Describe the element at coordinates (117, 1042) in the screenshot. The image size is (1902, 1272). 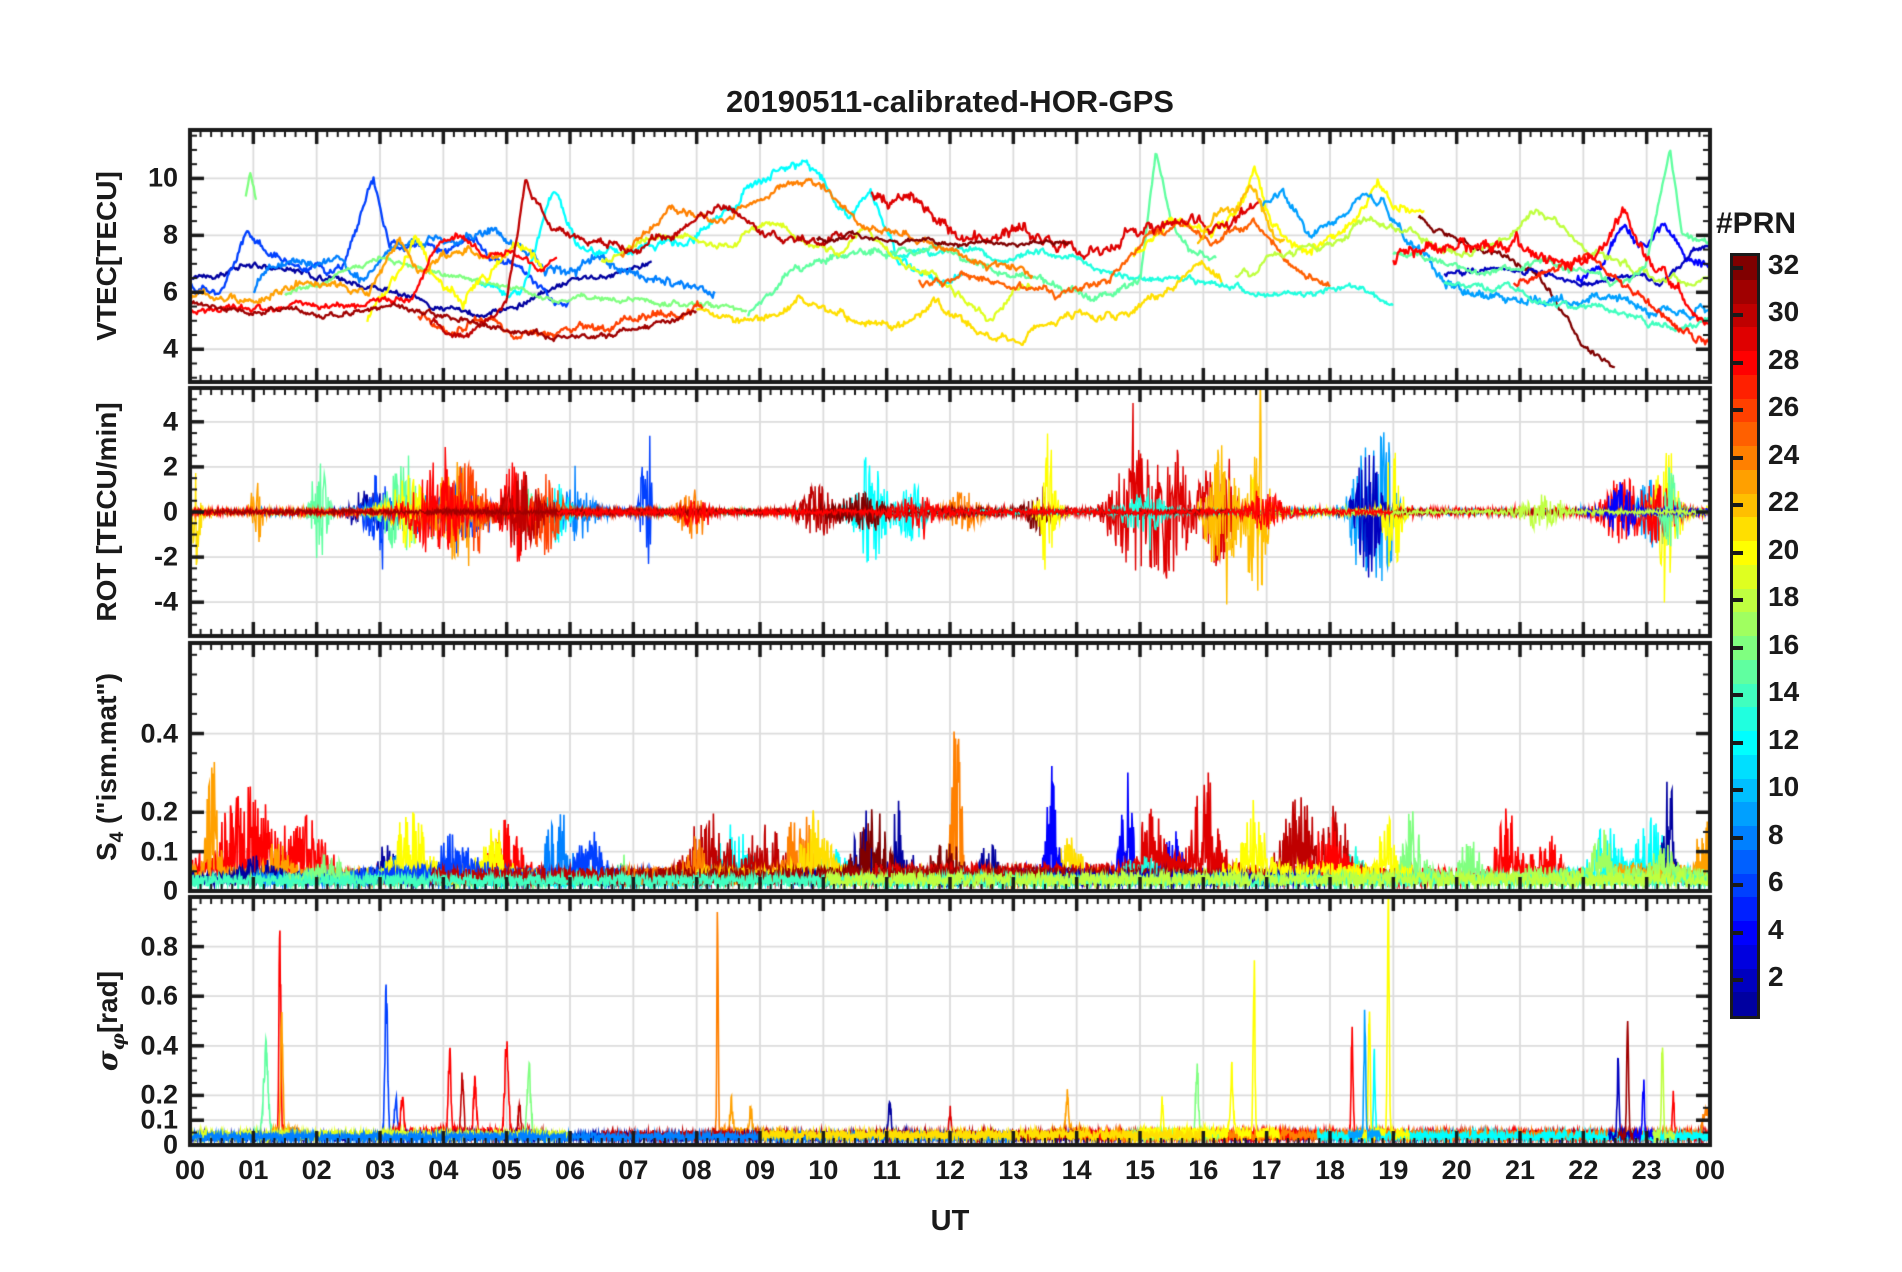
I see `phi-glyph: φ` at that location.